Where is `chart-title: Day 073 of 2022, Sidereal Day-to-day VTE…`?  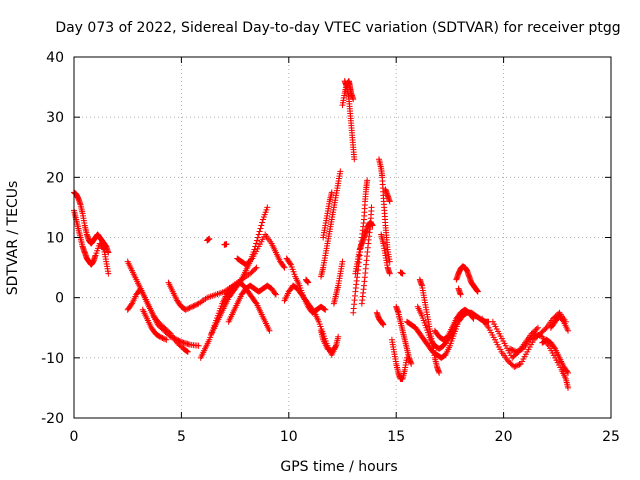
chart-title: Day 073 of 2022, Sidereal Day-to-day VTE… is located at coordinates (337, 28).